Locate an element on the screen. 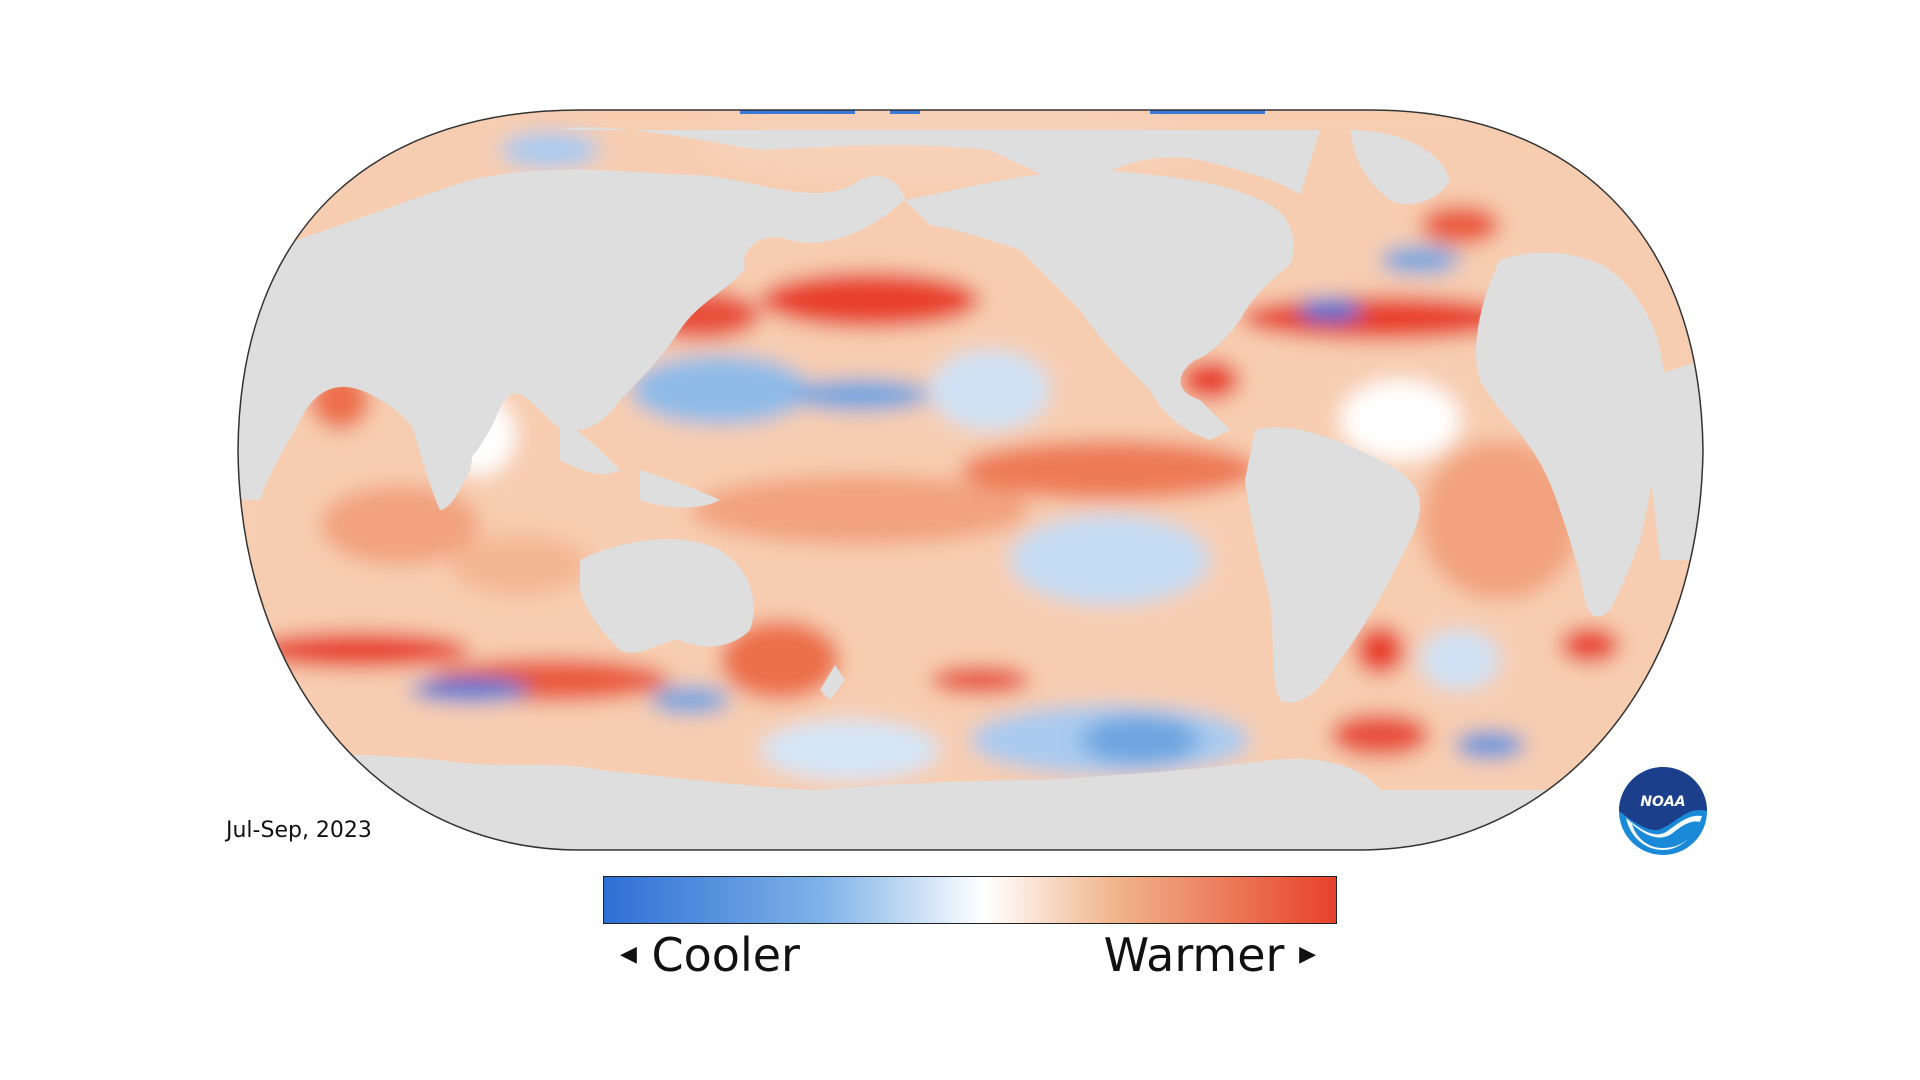 The height and width of the screenshot is (1080, 1920). noaa-logo: NOAA is located at coordinates (1663, 811).